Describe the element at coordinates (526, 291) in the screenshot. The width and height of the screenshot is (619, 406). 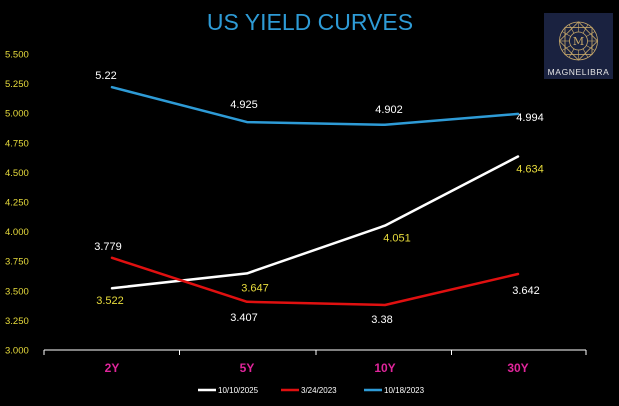
I see `data-label: 3.642` at that location.